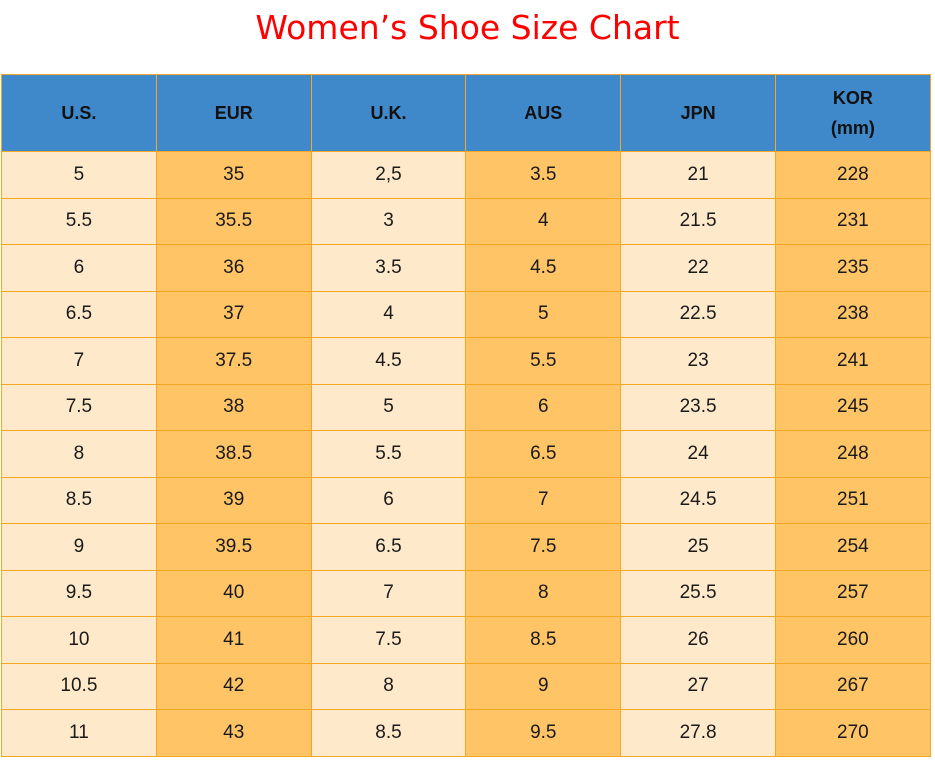  Describe the element at coordinates (543, 593) in the screenshot. I see `cell-aus: 8` at that location.